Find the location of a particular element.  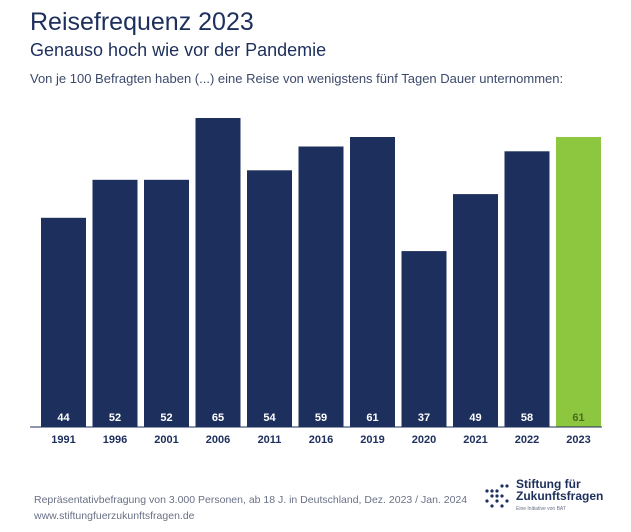

x-tick-label-2016: 2016 is located at coordinates (321, 440).